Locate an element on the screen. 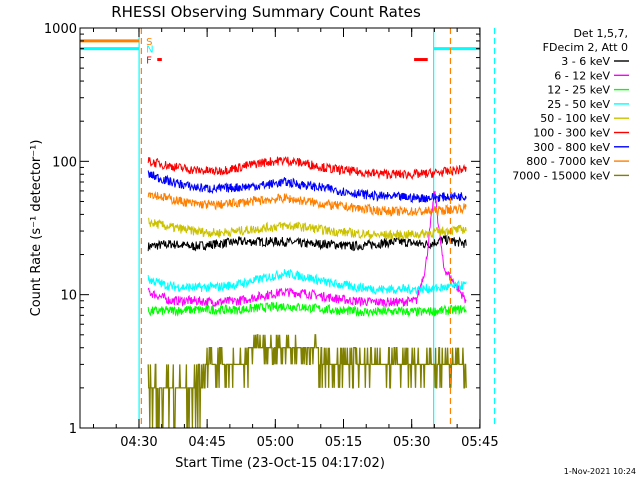  legend-label: 300 - 800 keV is located at coordinates (571, 147).